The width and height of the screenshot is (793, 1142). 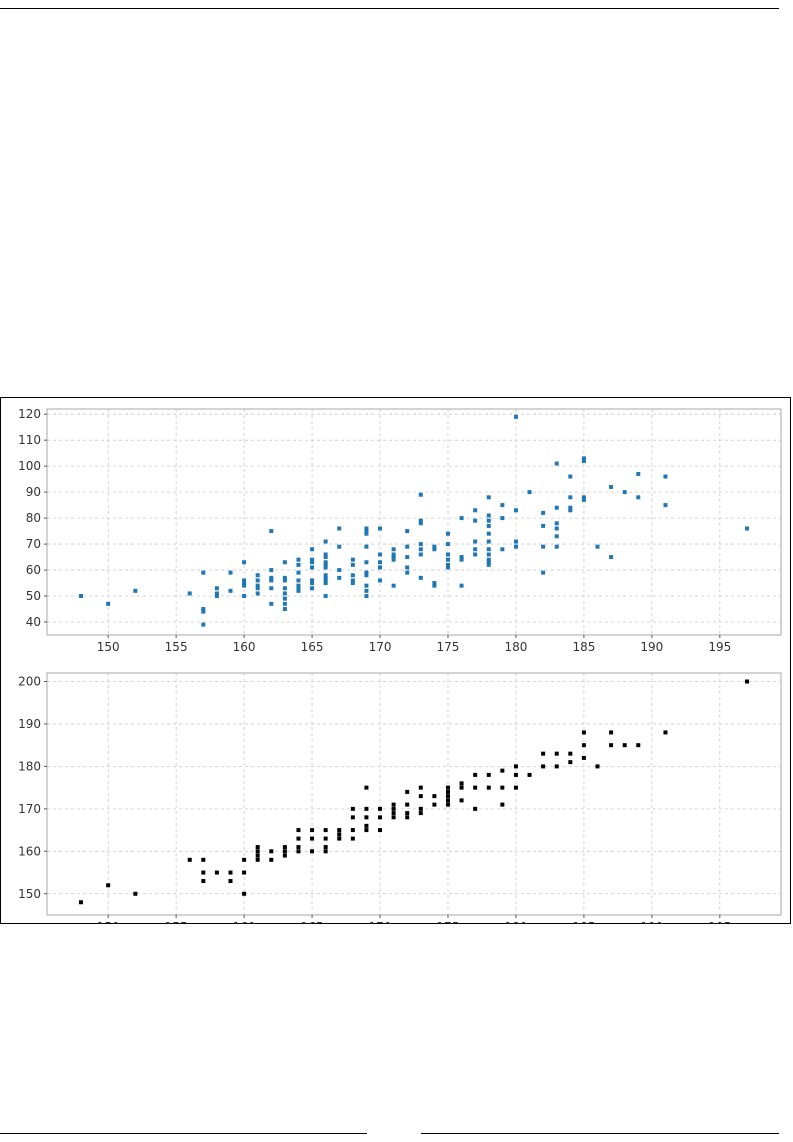 I want to click on footer-rule-right, so click(x=600, y=1133).